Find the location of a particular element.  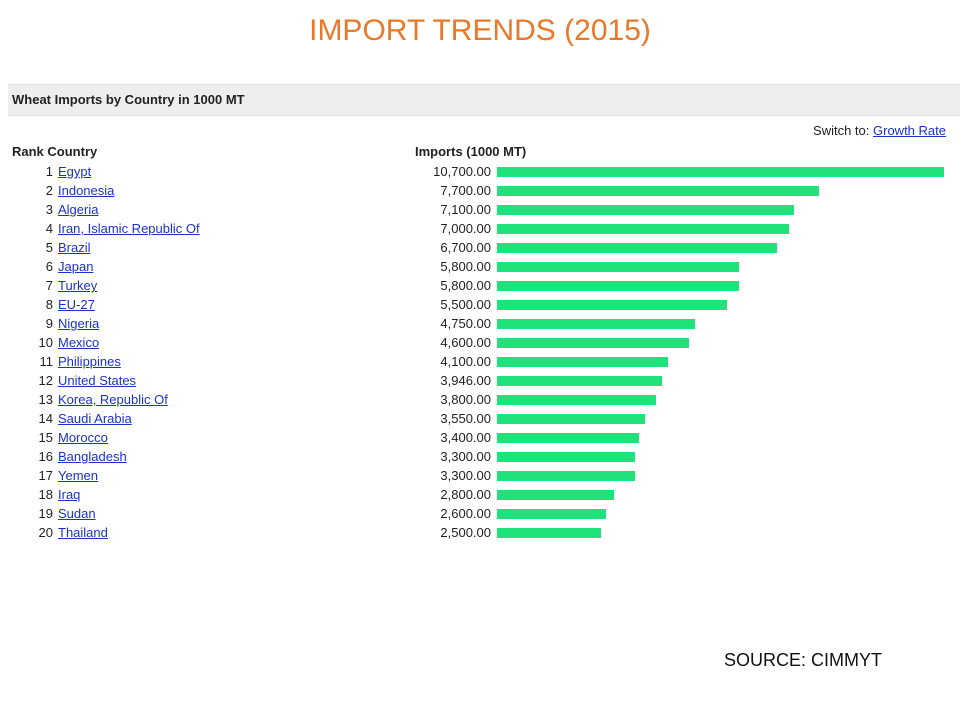

bar-row: 2 Indonesia 7,700.00 is located at coordinates (484, 191).